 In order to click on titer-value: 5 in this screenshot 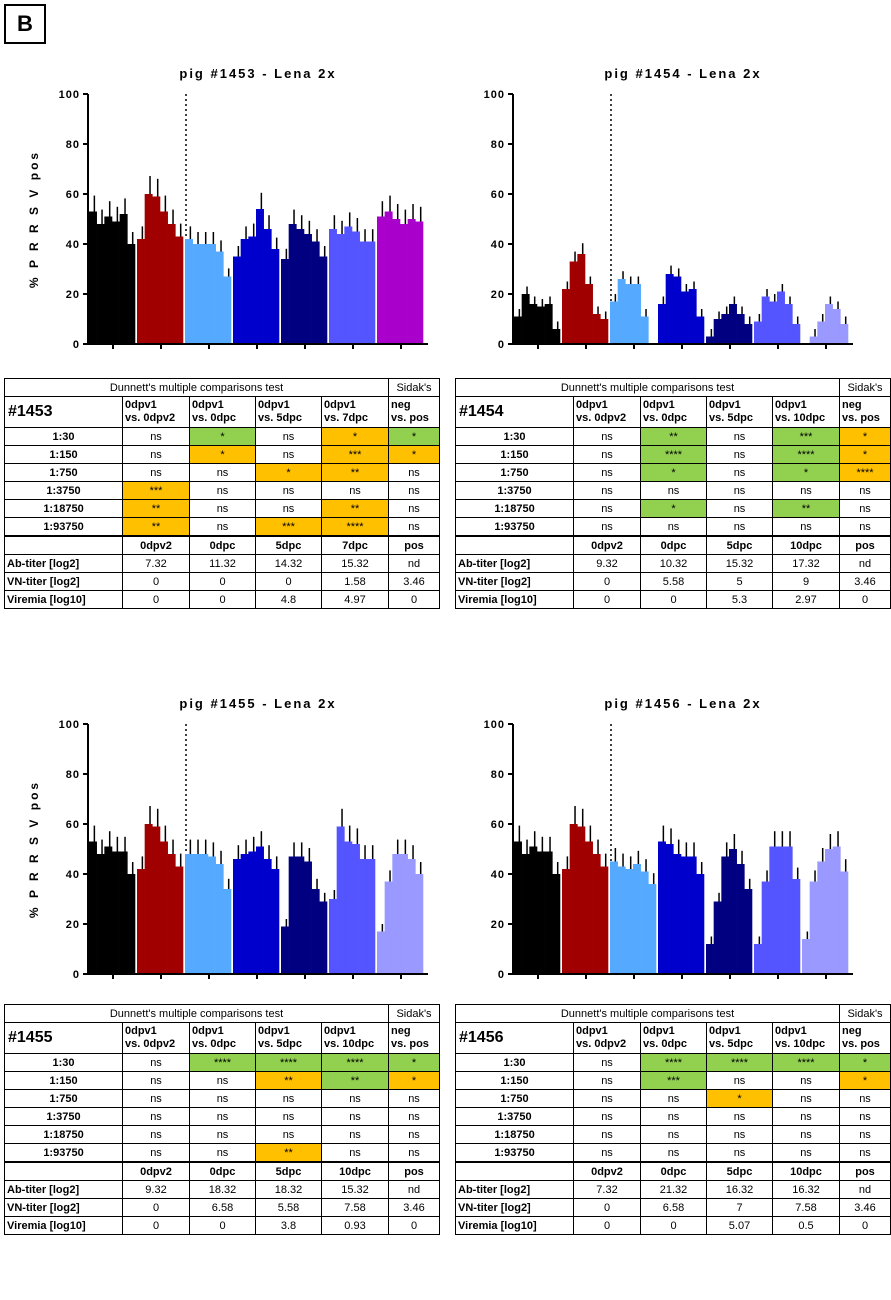, I will do `click(739, 581)`.